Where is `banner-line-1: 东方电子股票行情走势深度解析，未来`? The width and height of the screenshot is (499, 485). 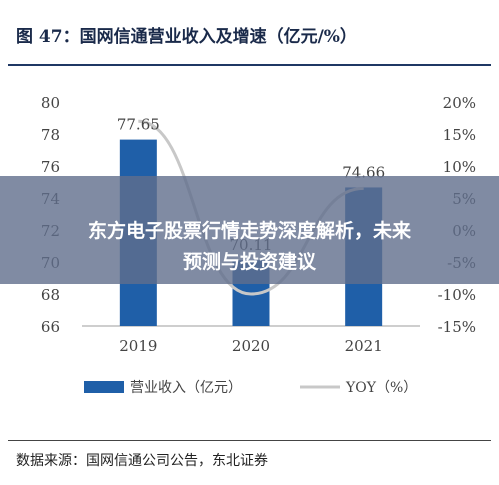 banner-line-1: 东方电子股票行情走势深度解析，未来 is located at coordinates (249, 231).